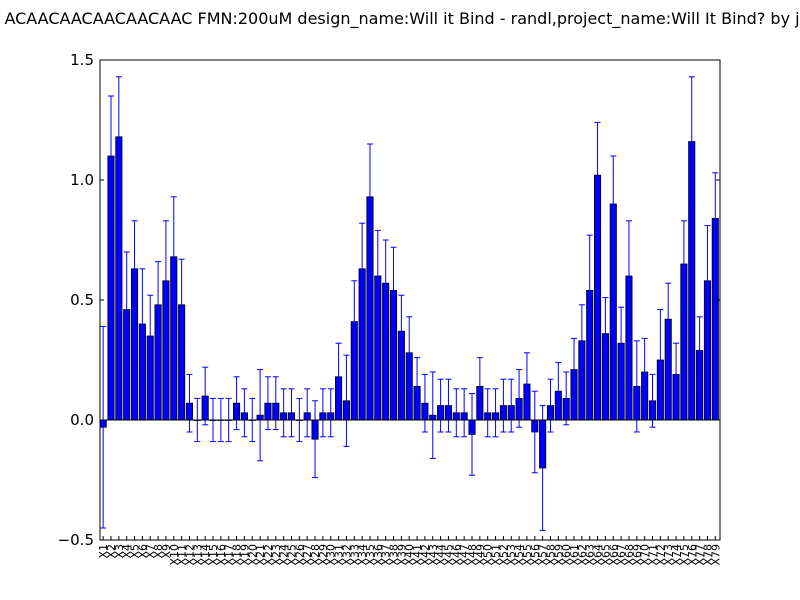  What do you see at coordinates (495, 413) in the screenshot?
I see `errorbar-X51` at bounding box center [495, 413].